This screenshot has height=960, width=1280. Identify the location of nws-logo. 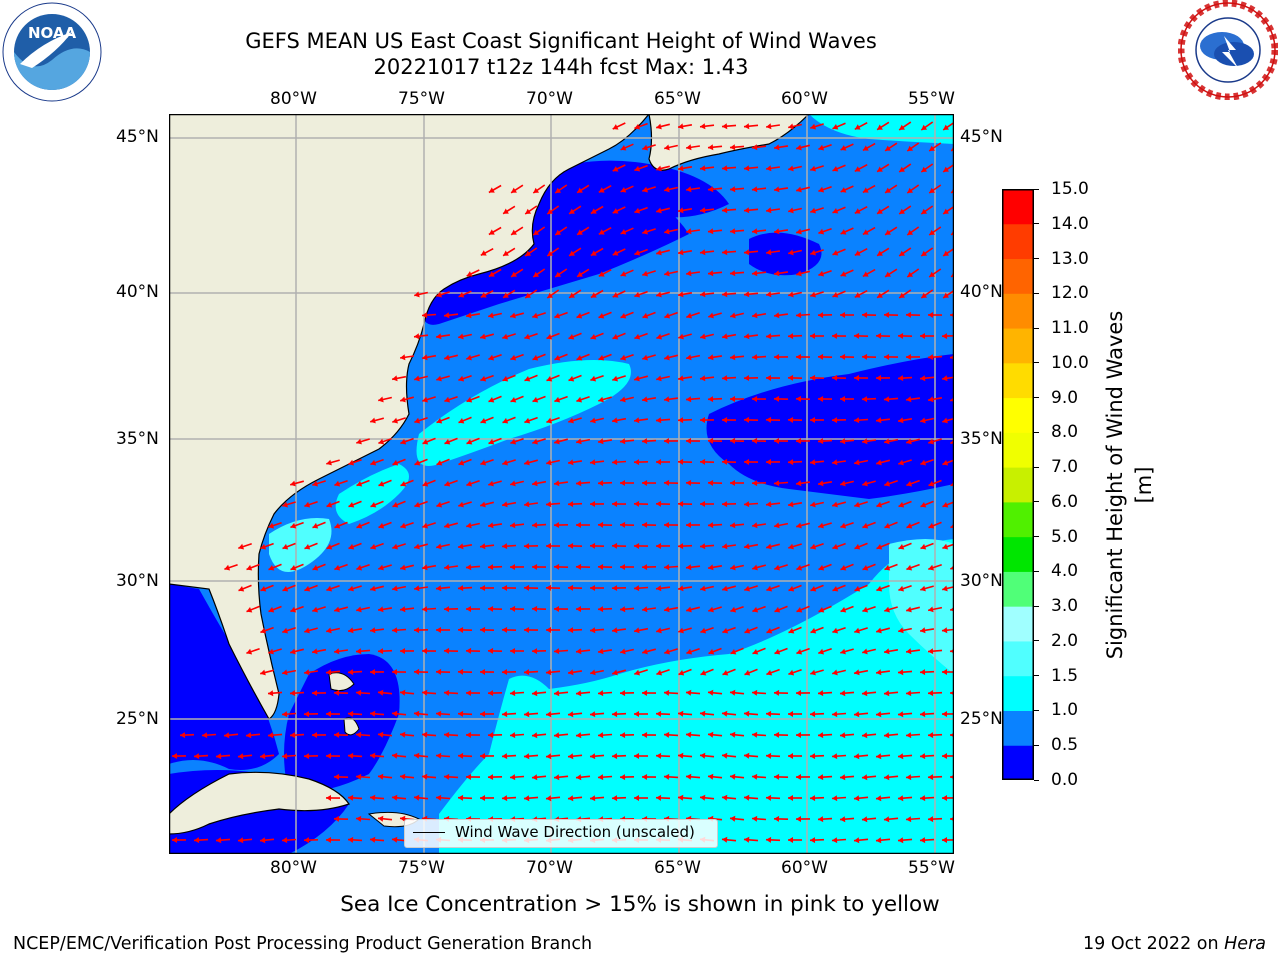
(1228, 50).